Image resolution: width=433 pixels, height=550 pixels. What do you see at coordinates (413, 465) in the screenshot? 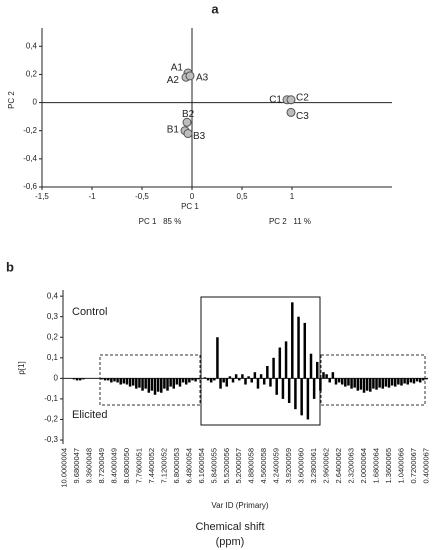
I see `x-tick-label: 0.7200067` at bounding box center [413, 465].